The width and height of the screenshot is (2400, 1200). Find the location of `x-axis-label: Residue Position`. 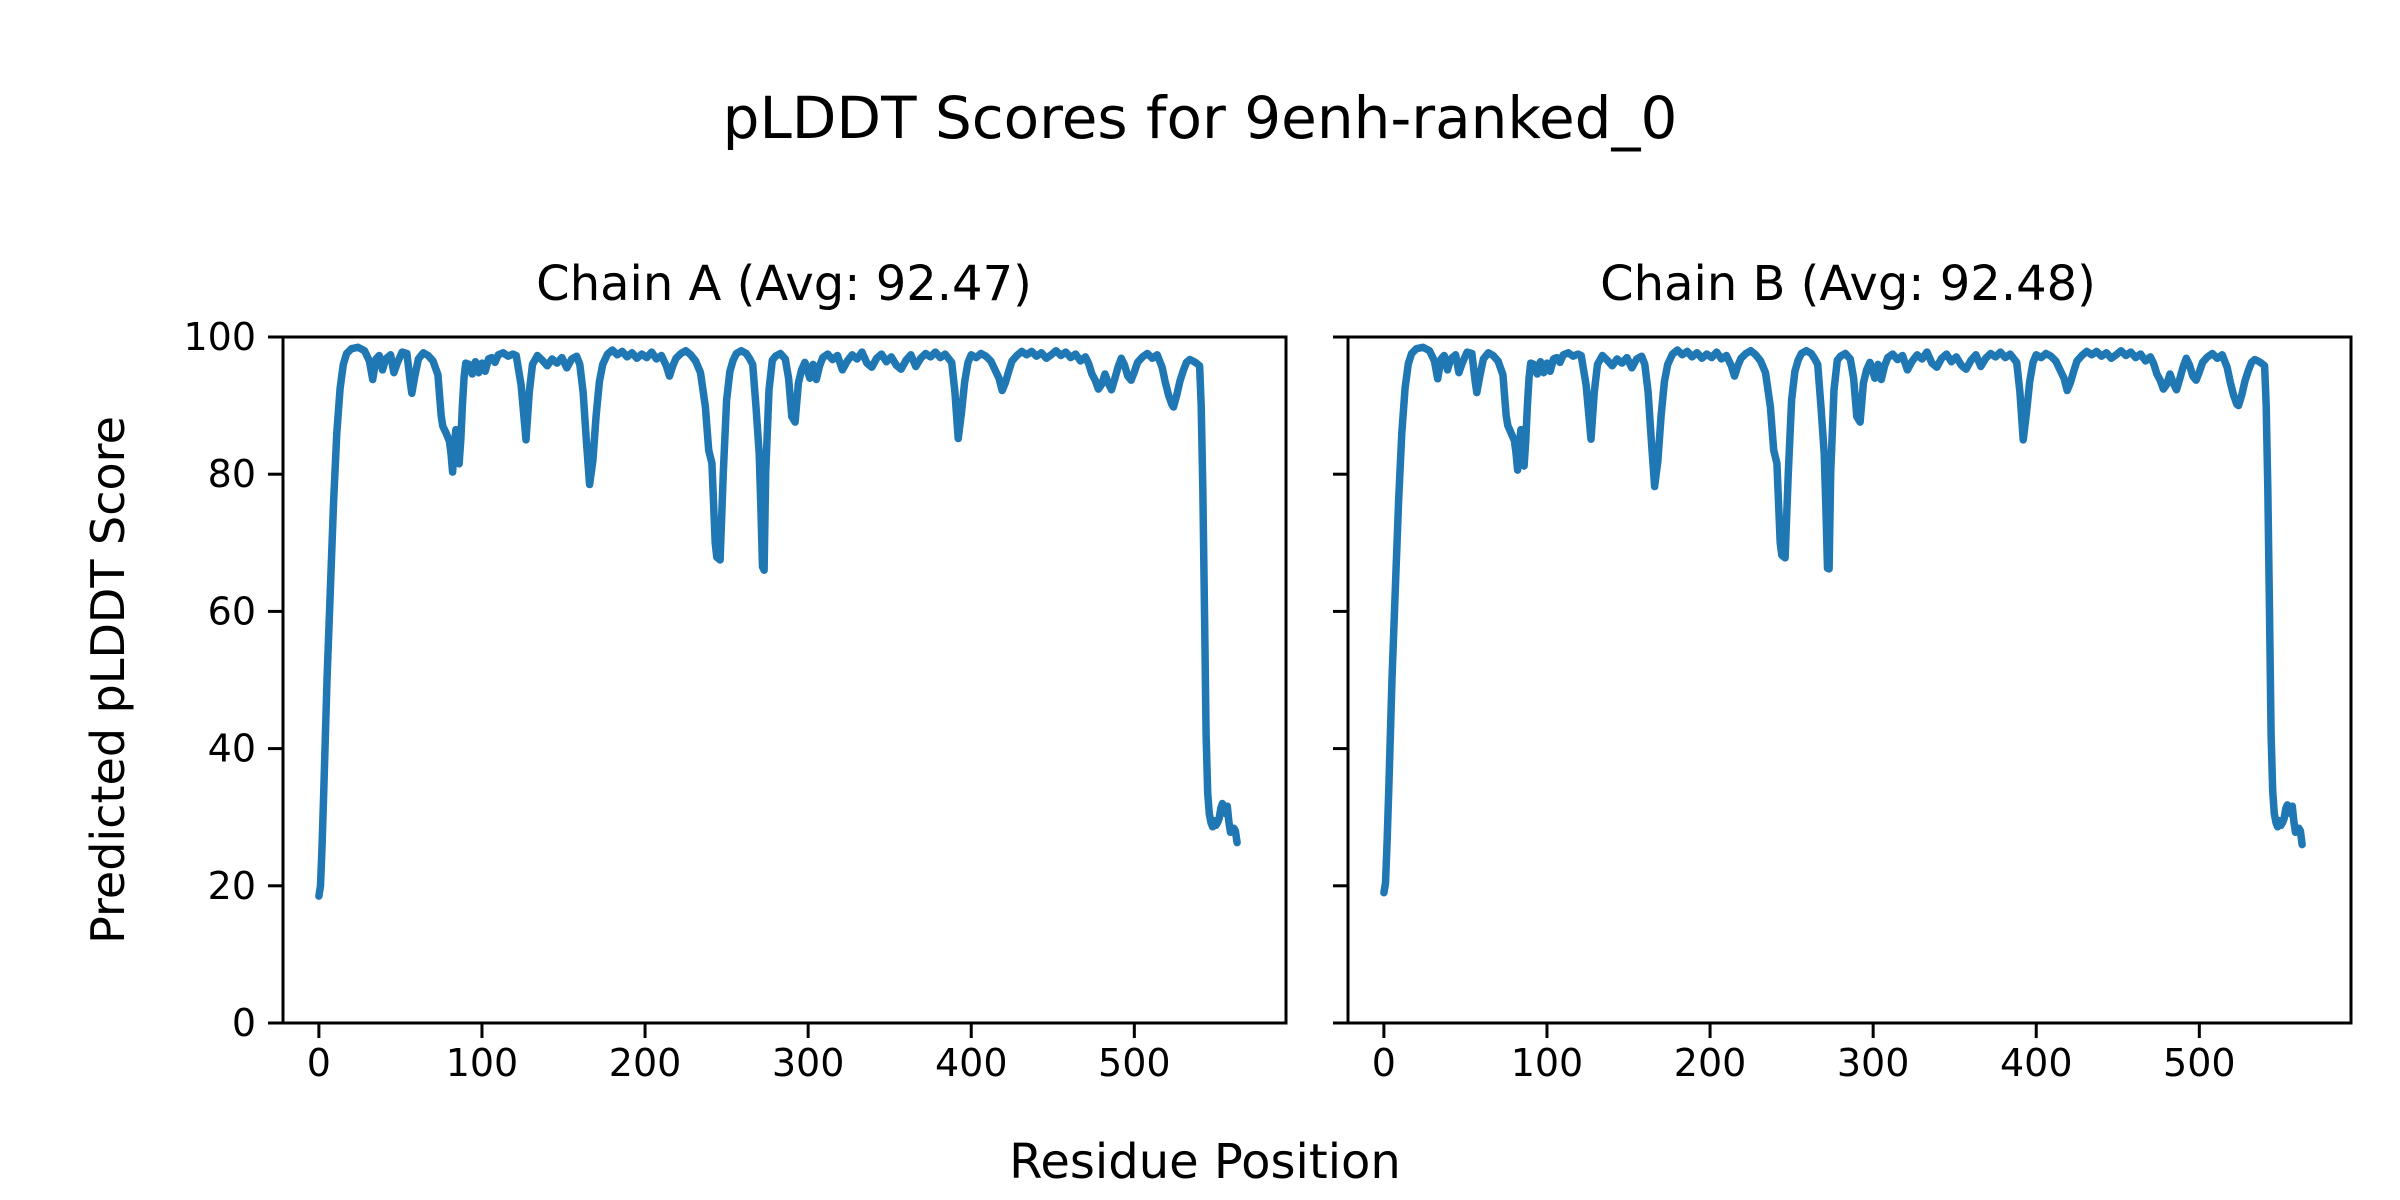

x-axis-label: Residue Position is located at coordinates (1205, 1162).